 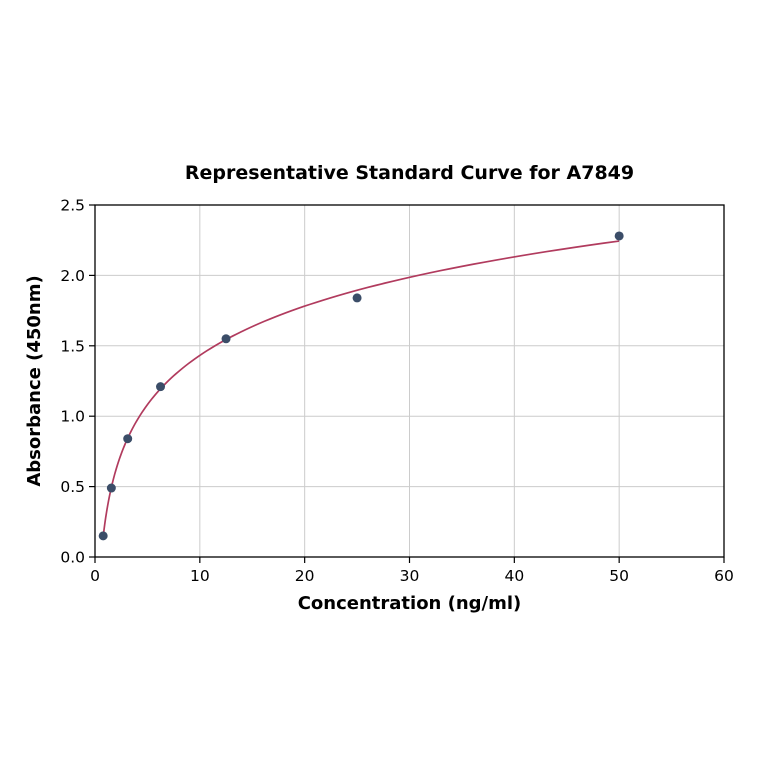 I want to click on x-tick-label: 20, so click(x=305, y=576).